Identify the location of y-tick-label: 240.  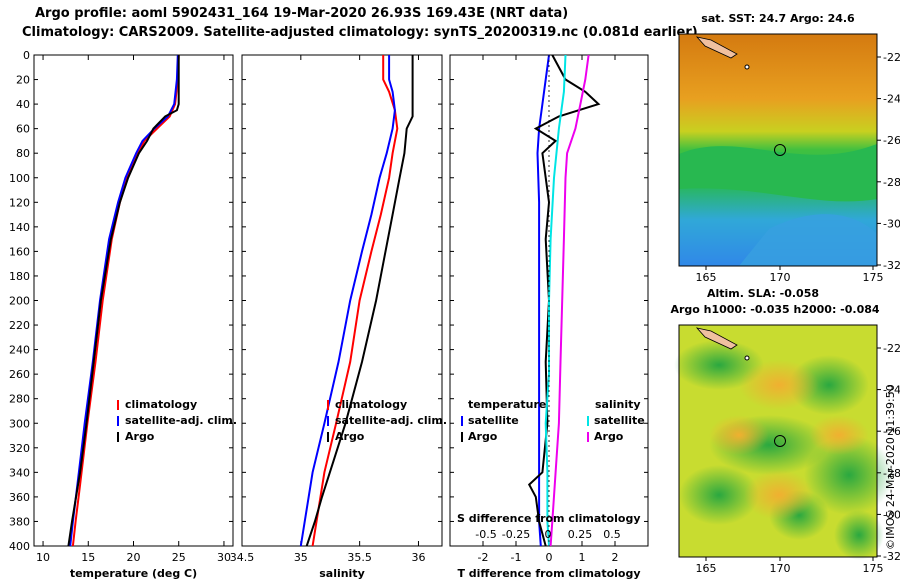
(19, 350).